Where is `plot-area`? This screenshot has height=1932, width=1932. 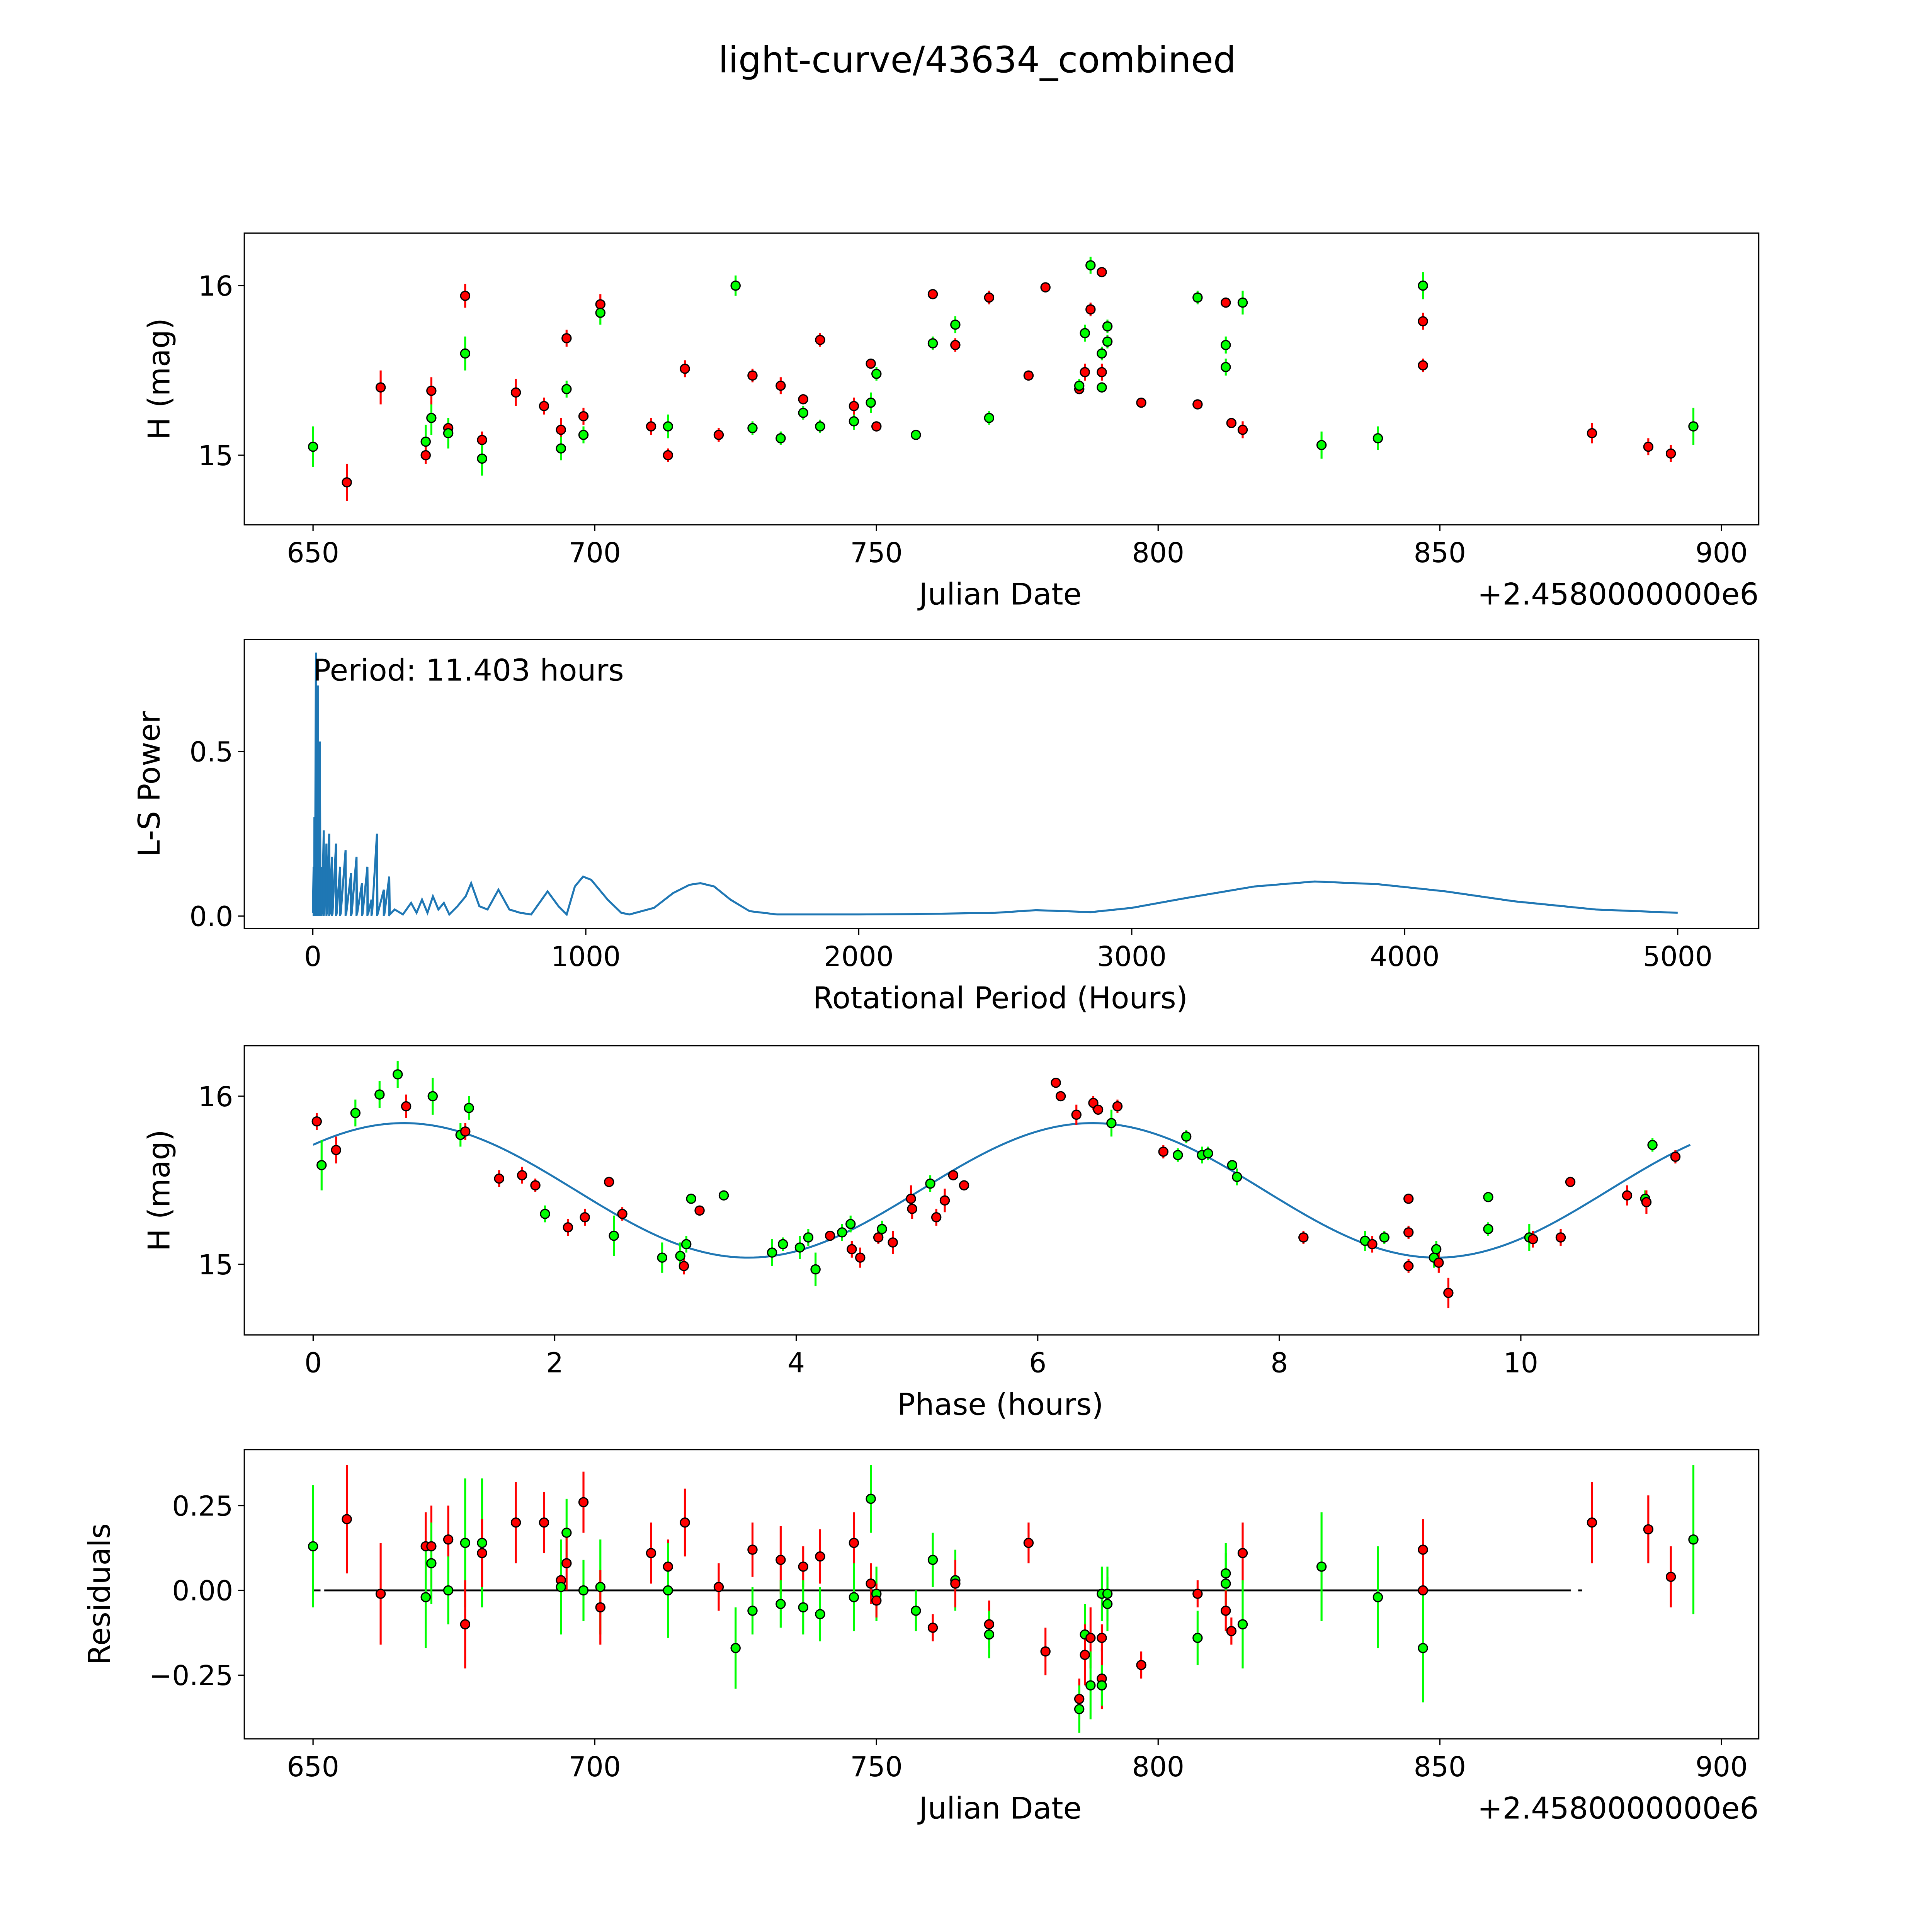 plot-area is located at coordinates (1001, 1184).